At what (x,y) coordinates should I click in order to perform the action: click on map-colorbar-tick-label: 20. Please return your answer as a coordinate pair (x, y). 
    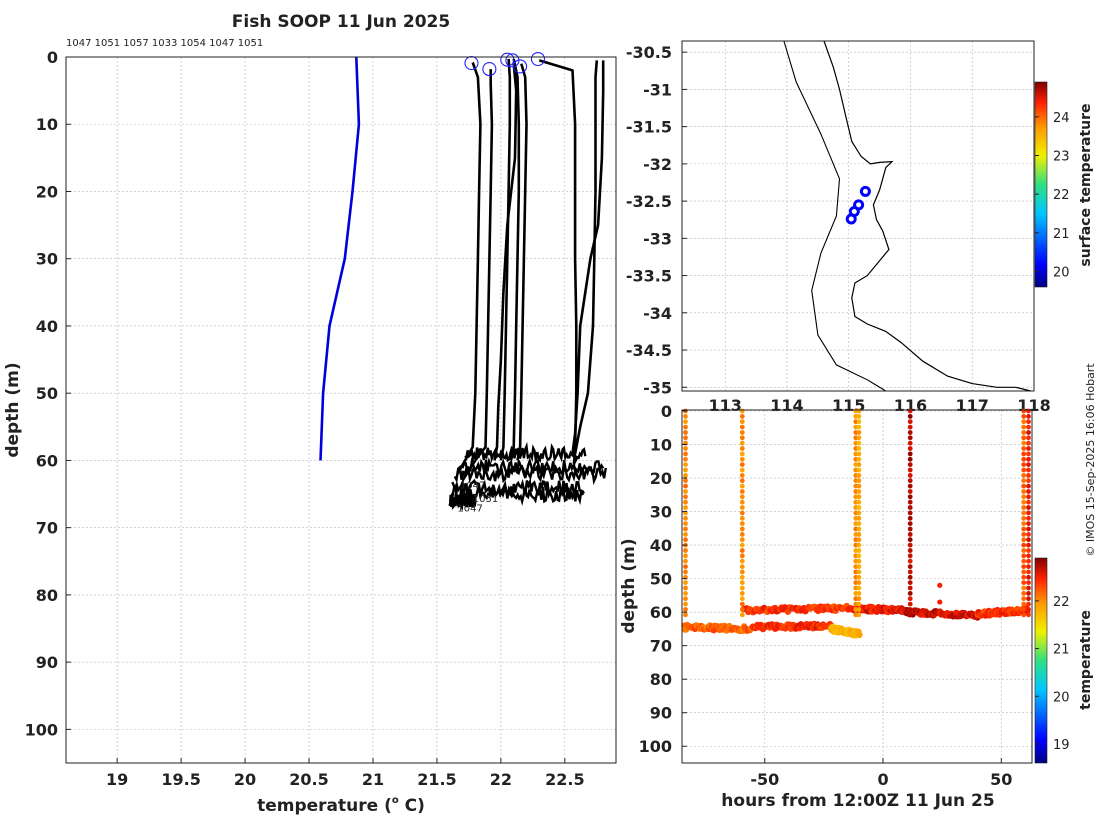
    Looking at the image, I should click on (1061, 273).